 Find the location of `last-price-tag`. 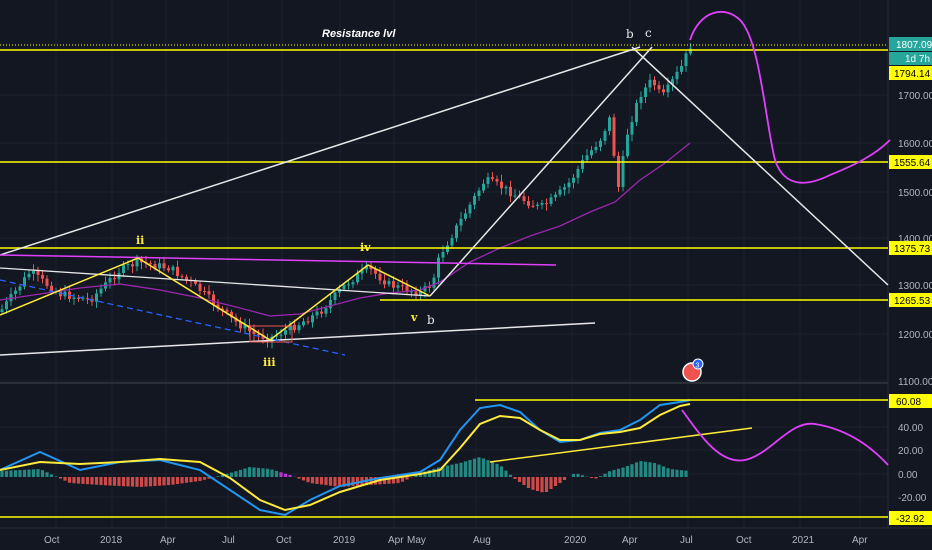

last-price-tag is located at coordinates (910, 44).